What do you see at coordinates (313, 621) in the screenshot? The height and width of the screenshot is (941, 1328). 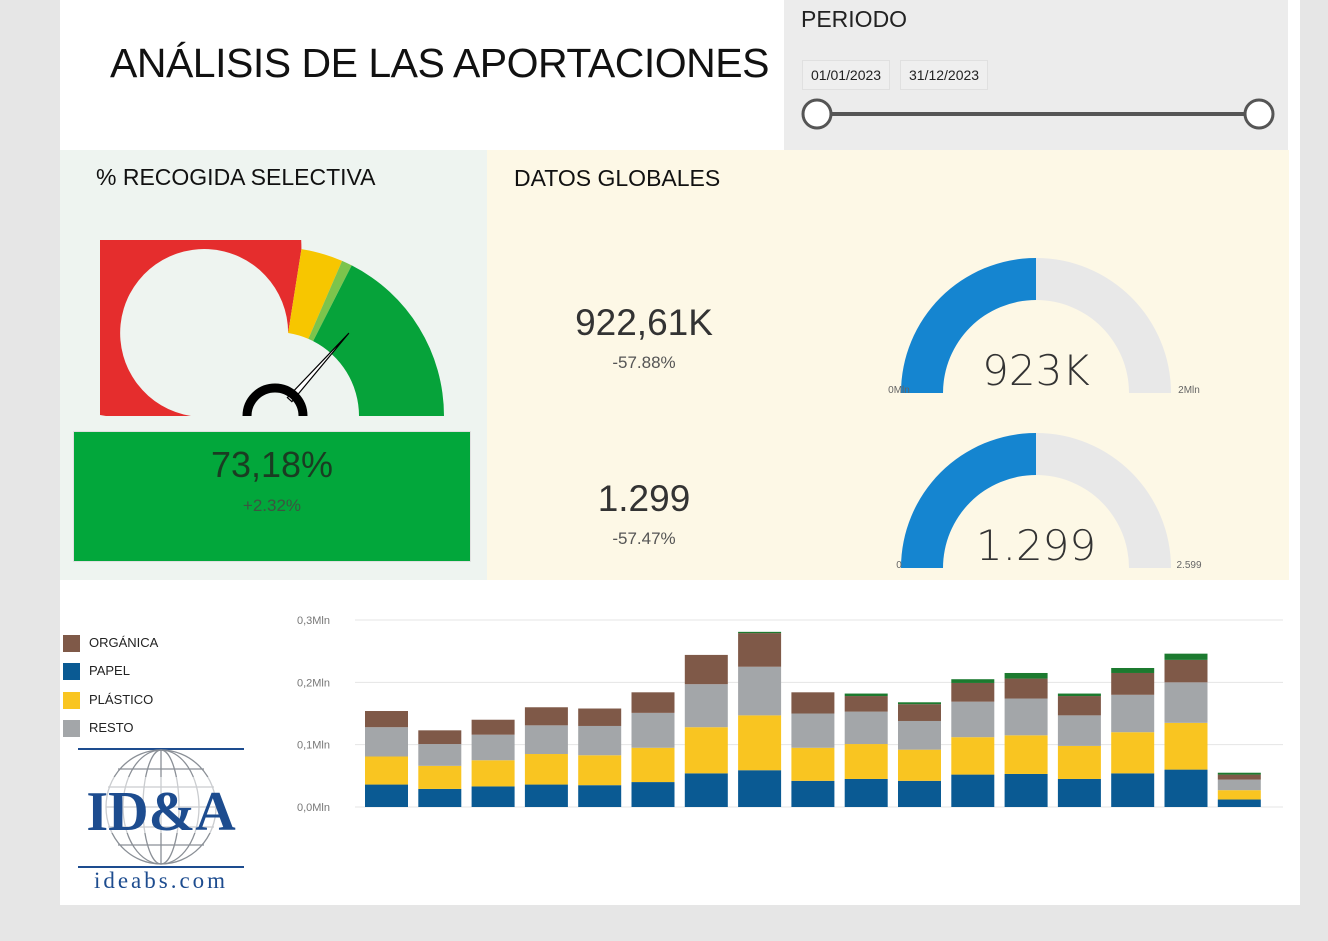 I see `y-tick-label: 0,3Mln` at bounding box center [313, 621].